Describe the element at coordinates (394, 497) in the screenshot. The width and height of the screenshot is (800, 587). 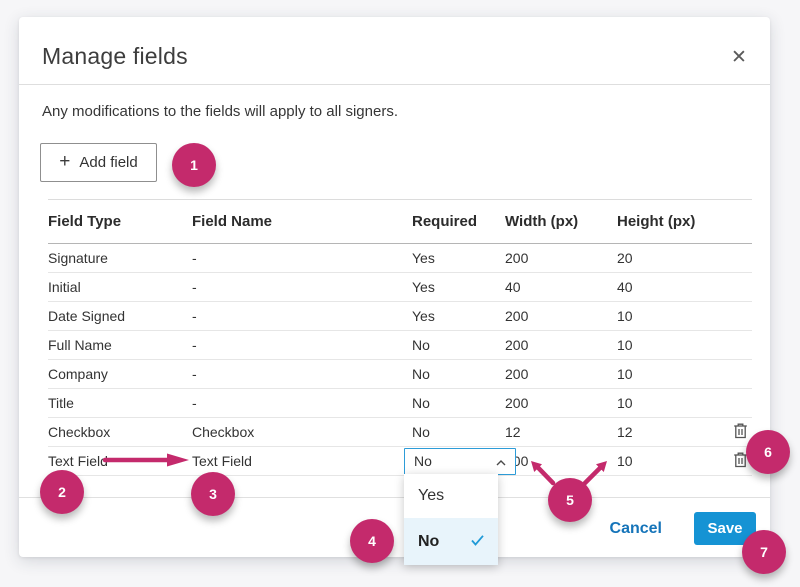
I see `footer-divider` at that location.